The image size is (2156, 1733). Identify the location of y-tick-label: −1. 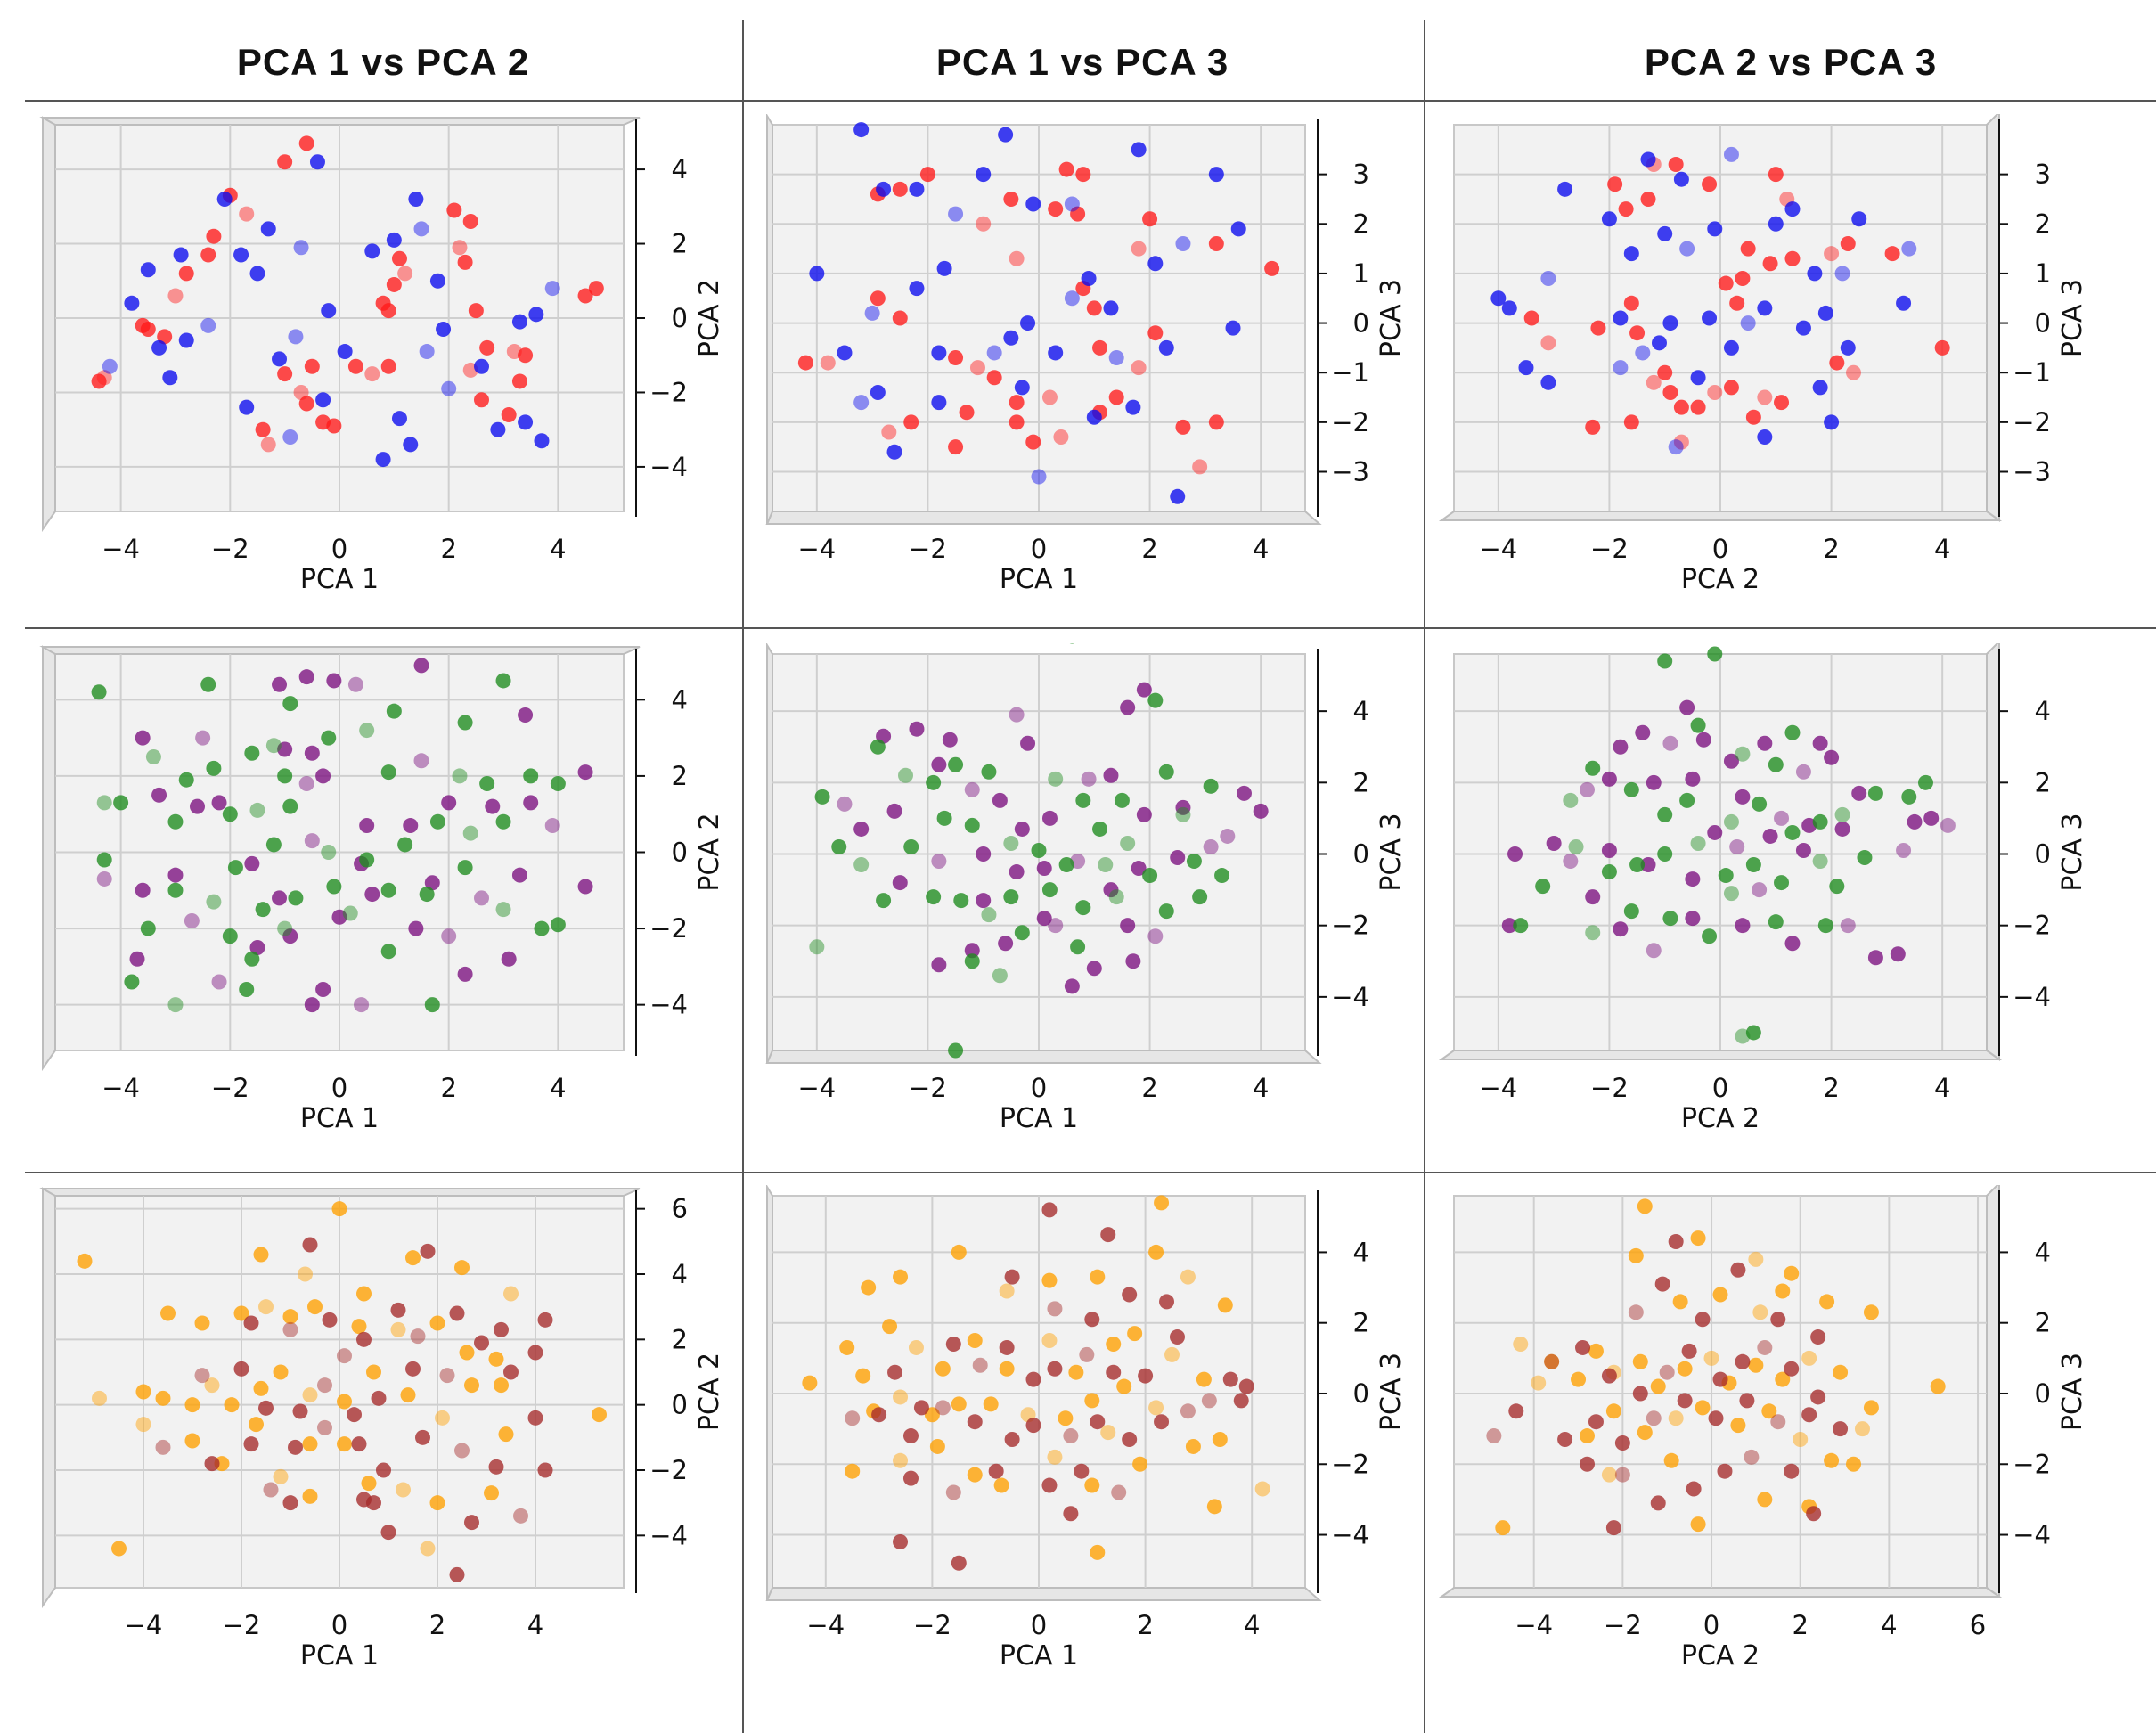
(2032, 372).